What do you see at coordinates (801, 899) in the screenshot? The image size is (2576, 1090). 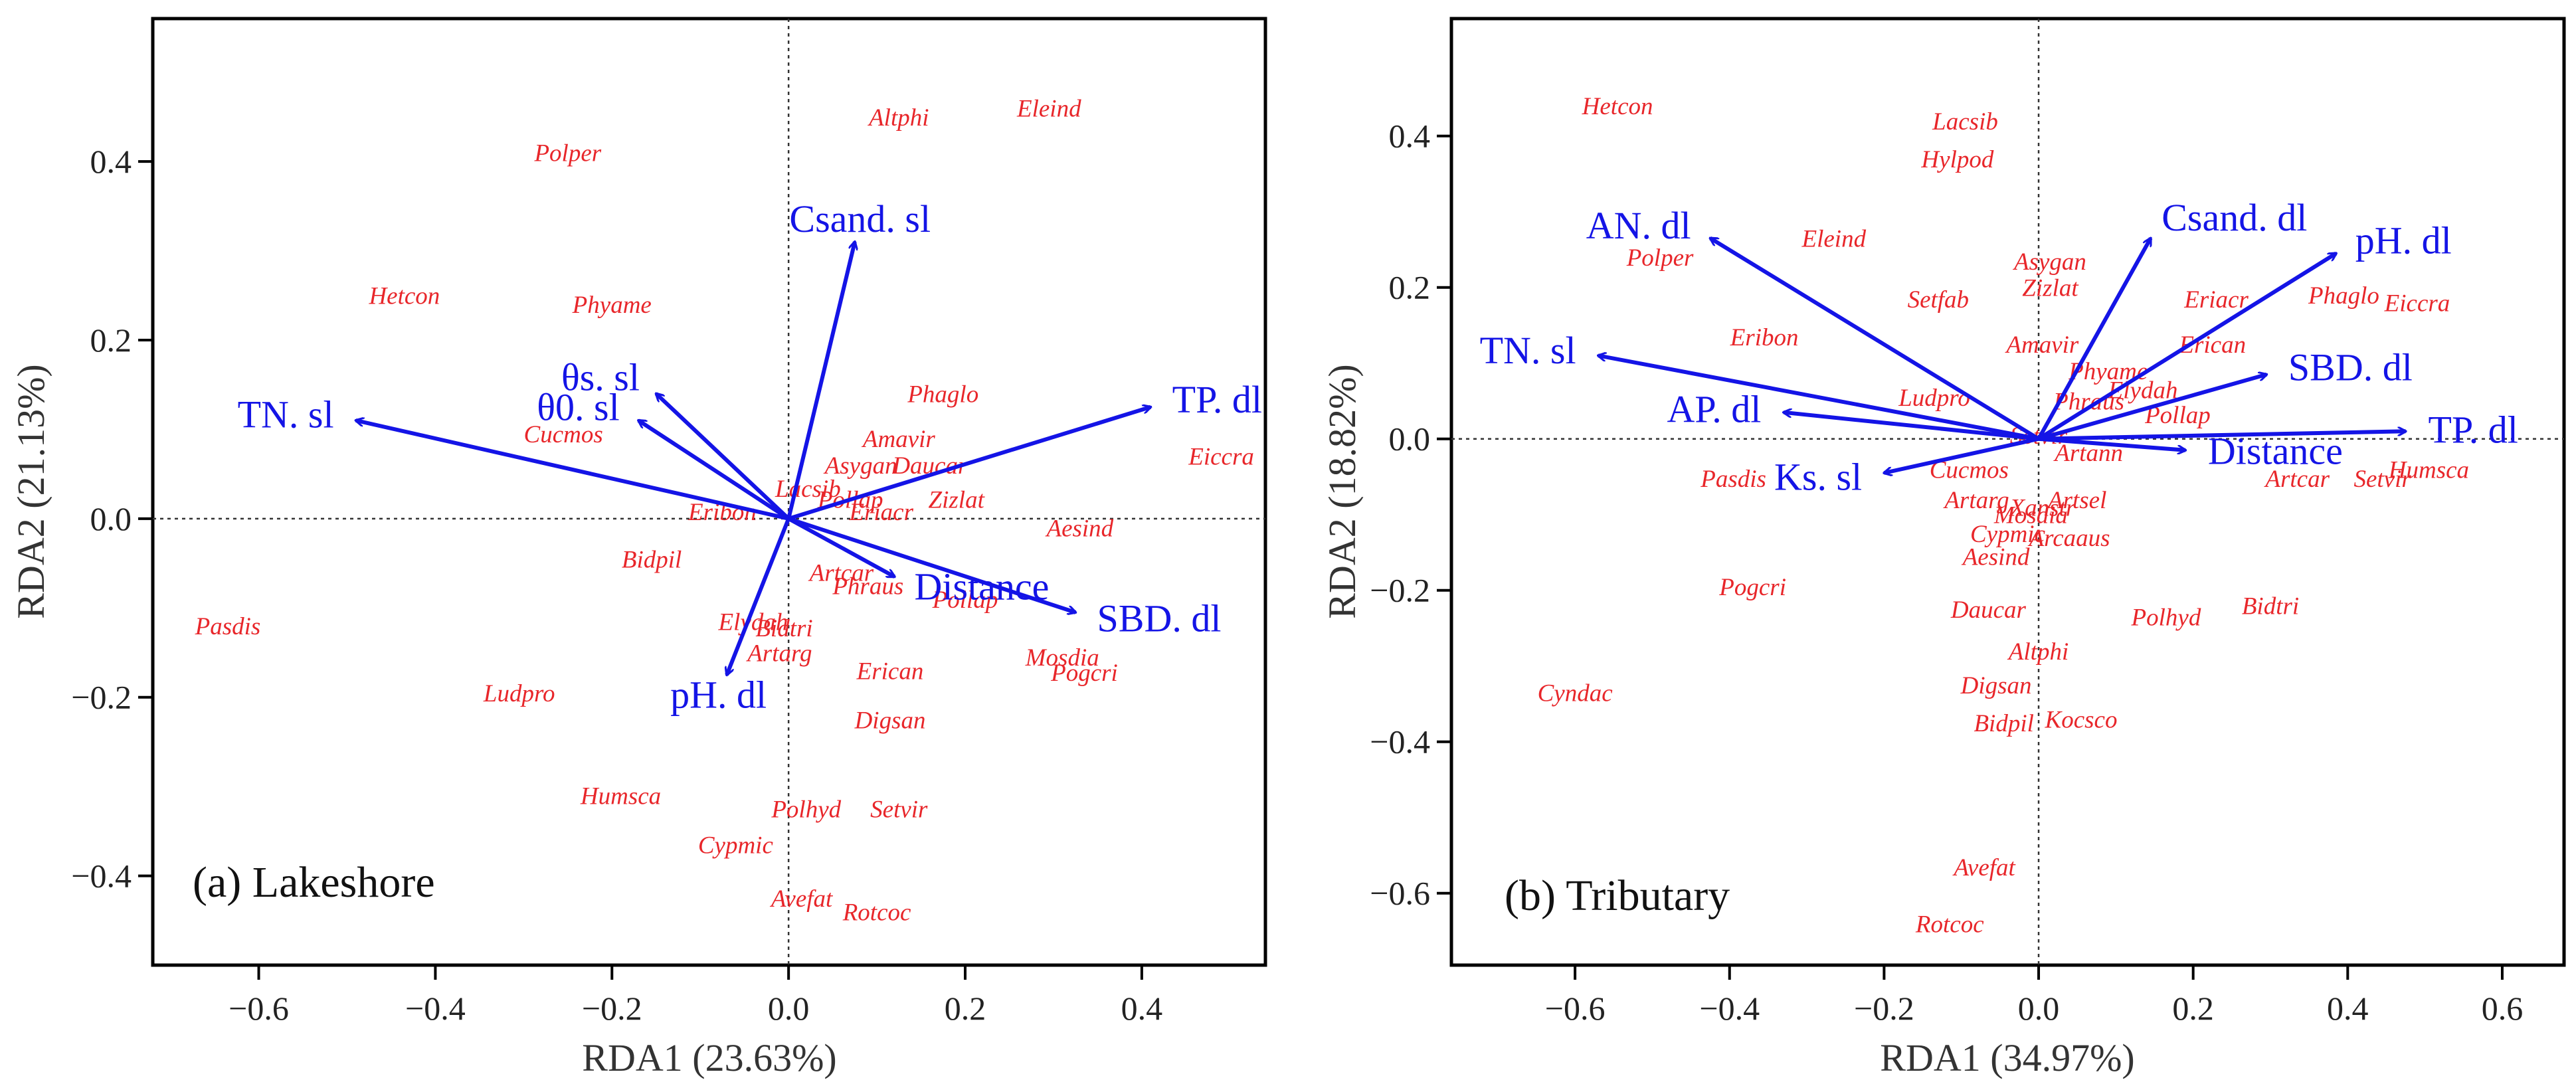 I see `species-label: Avefat` at bounding box center [801, 899].